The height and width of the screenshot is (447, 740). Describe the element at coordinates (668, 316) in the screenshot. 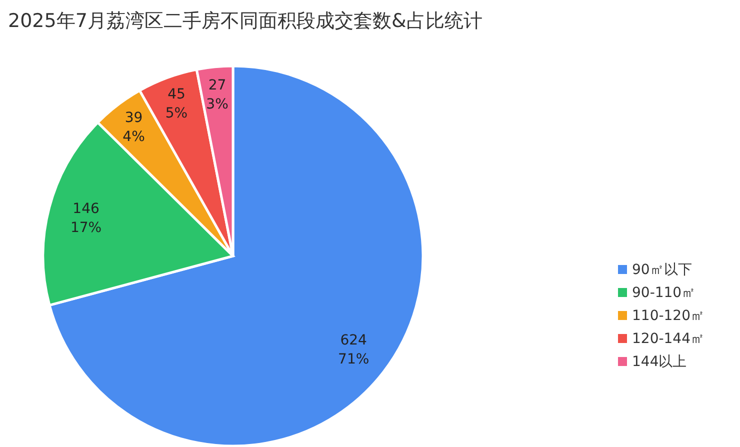

I see `legend-label: 110-120㎡` at that location.